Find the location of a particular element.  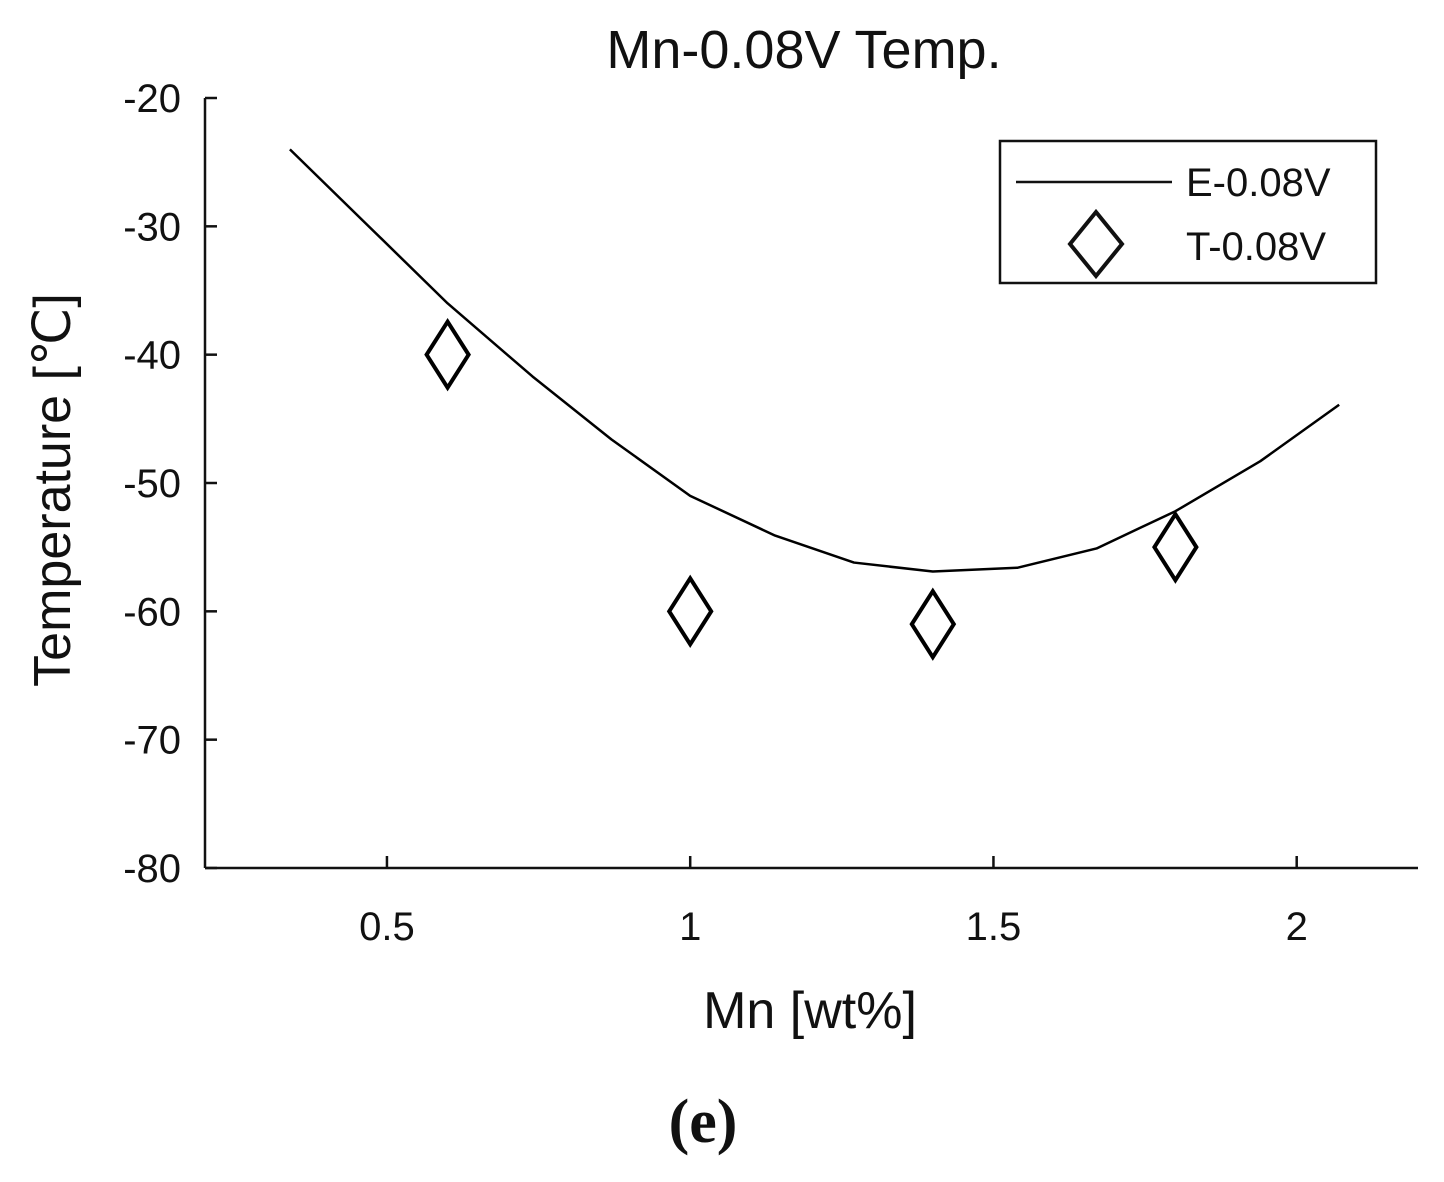

x-tick-label: 2 is located at coordinates (1297, 927).